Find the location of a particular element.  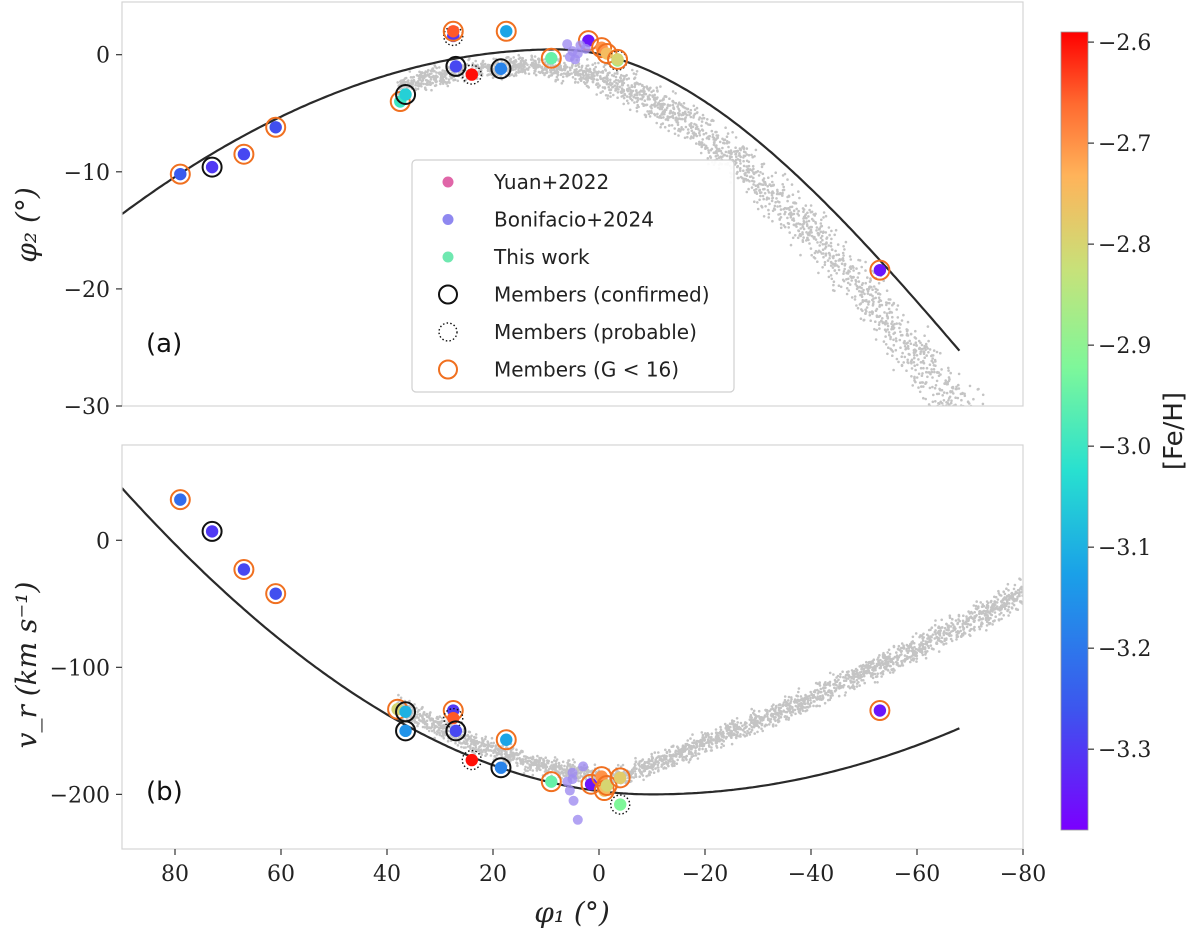

y-tick-label: −10 is located at coordinates (87, 173).